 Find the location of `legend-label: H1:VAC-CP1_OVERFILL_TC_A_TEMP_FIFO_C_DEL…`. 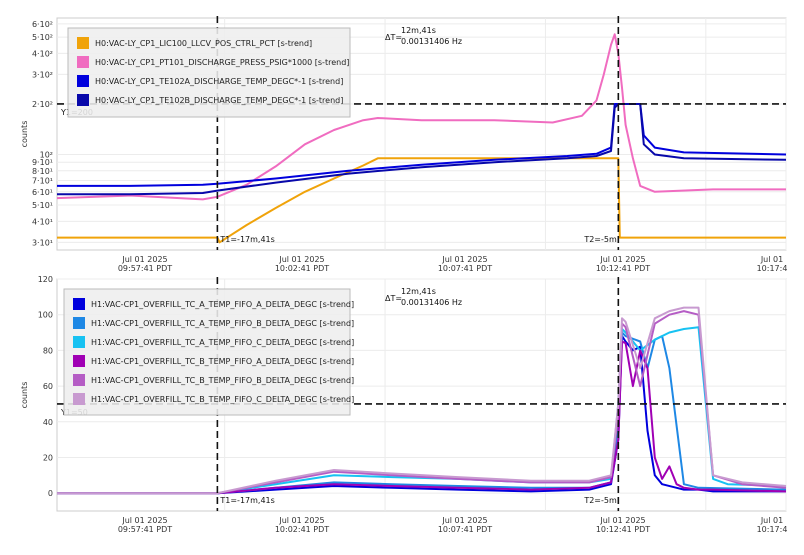

legend-label: H1:VAC-CP1_OVERFILL_TC_A_TEMP_FIFO_C_DEL… is located at coordinates (222, 342).